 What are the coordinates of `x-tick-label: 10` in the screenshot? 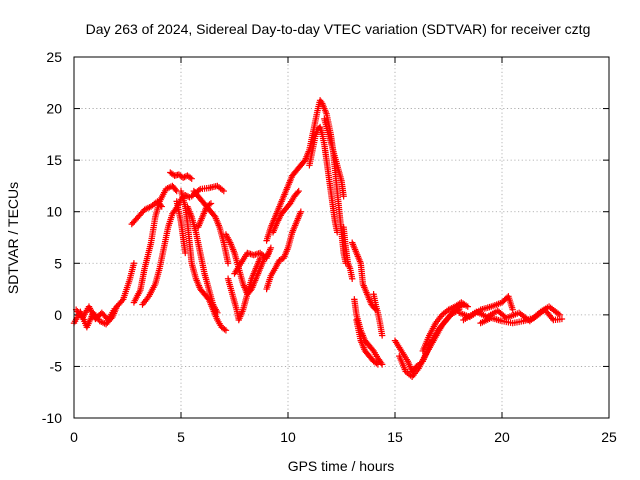 It's located at (288, 437).